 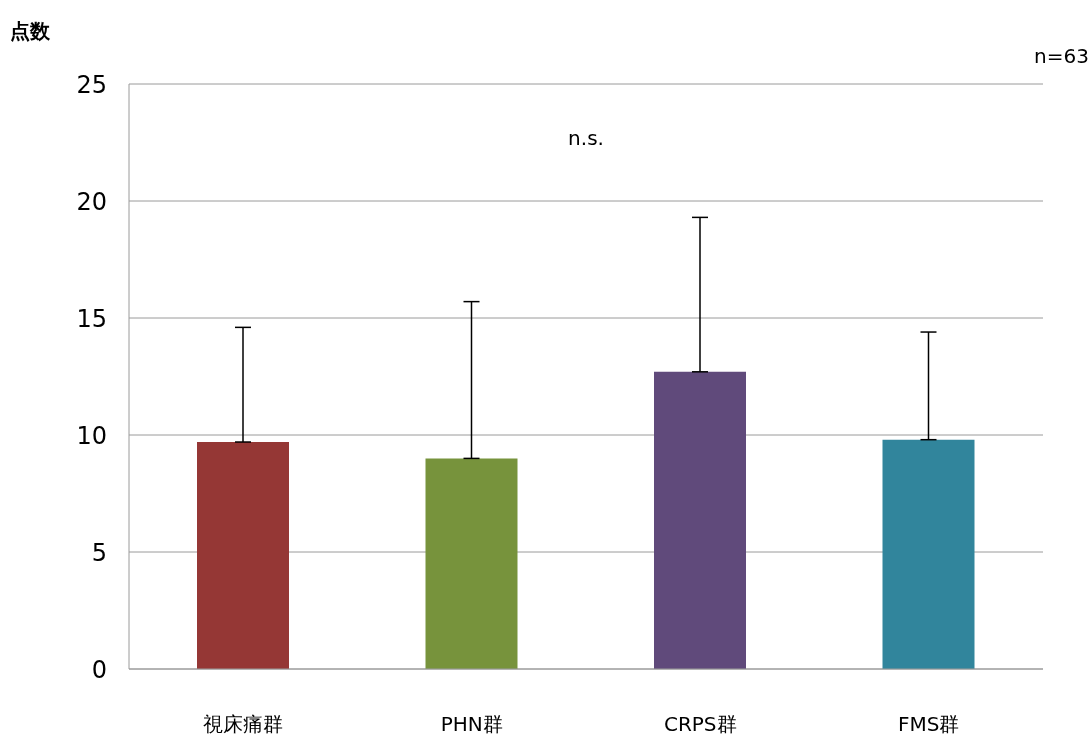 What do you see at coordinates (243, 724) in the screenshot?
I see `x-tick-label: 視床痛群` at bounding box center [243, 724].